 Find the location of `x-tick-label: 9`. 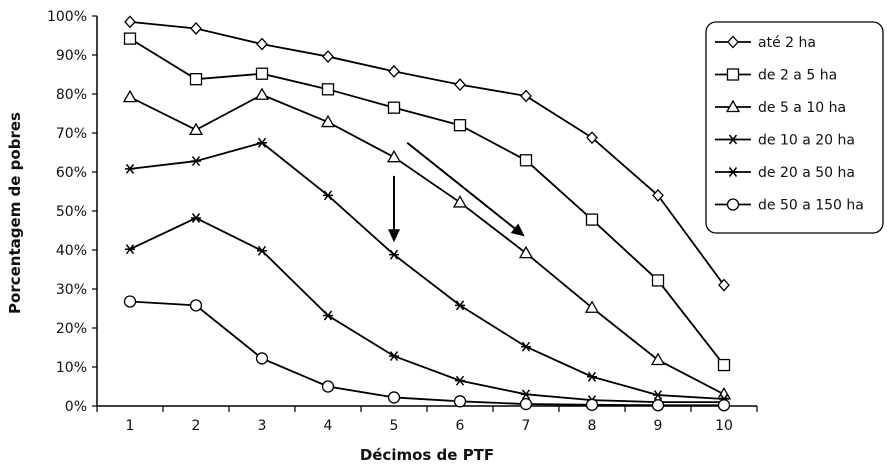

x-tick-label: 9 is located at coordinates (658, 426).